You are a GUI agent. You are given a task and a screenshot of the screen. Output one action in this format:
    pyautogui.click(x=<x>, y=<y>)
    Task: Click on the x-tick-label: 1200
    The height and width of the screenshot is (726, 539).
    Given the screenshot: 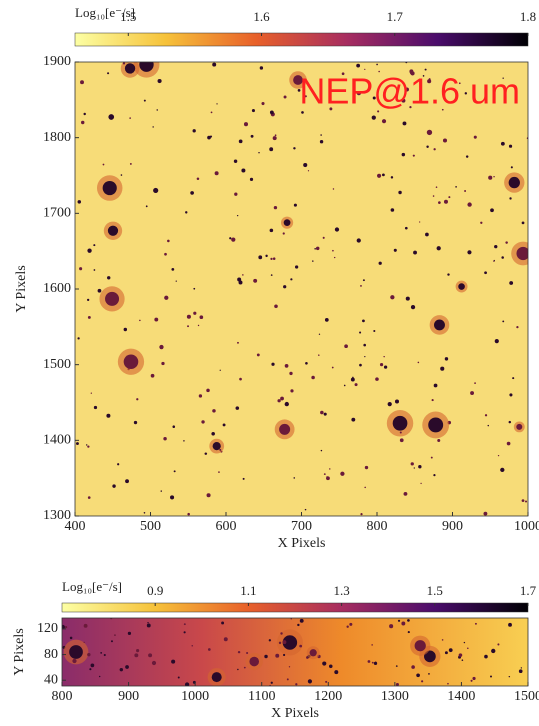 What is the action you would take?
    pyautogui.click(x=328, y=696)
    